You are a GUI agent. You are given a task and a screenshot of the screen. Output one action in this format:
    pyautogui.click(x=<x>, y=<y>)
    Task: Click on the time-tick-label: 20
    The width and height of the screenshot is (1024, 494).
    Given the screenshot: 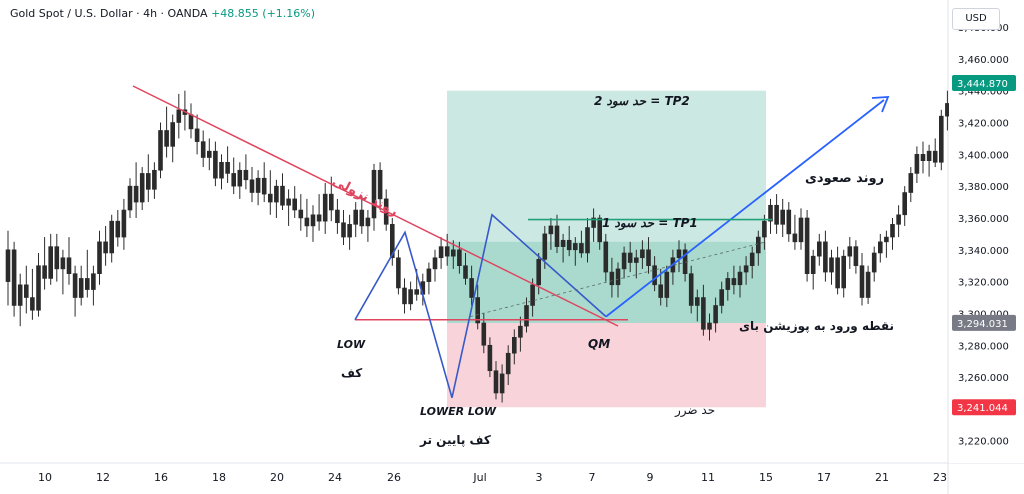 What is the action you would take?
    pyautogui.click(x=277, y=477)
    